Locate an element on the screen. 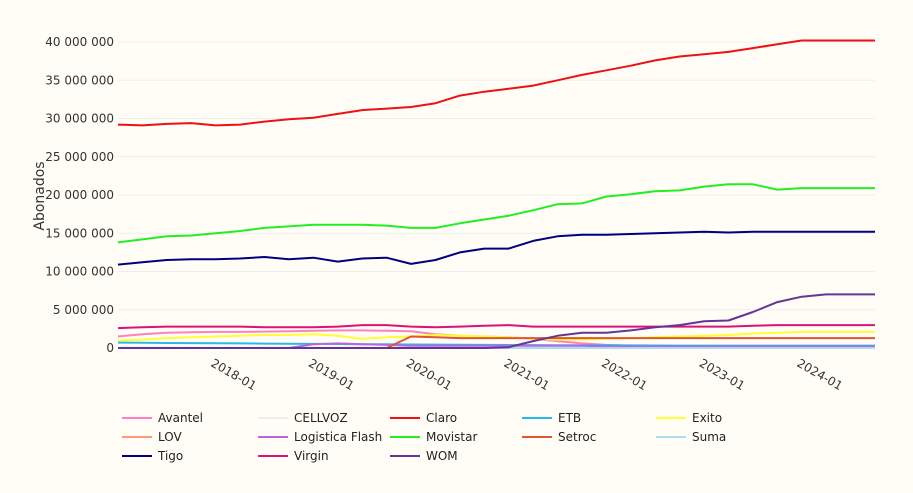  legend-item: Tigo is located at coordinates (152, 456).